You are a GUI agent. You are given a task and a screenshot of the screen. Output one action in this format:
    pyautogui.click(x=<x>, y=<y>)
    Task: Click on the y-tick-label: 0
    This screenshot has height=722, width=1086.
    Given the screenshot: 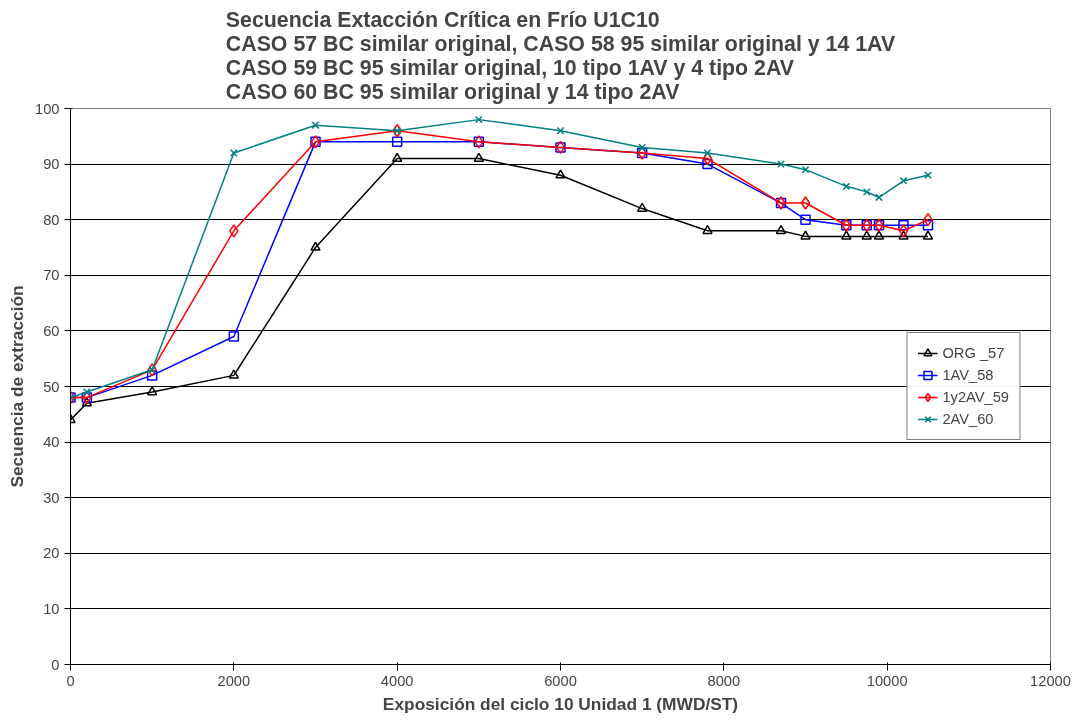 What is the action you would take?
    pyautogui.click(x=55, y=664)
    